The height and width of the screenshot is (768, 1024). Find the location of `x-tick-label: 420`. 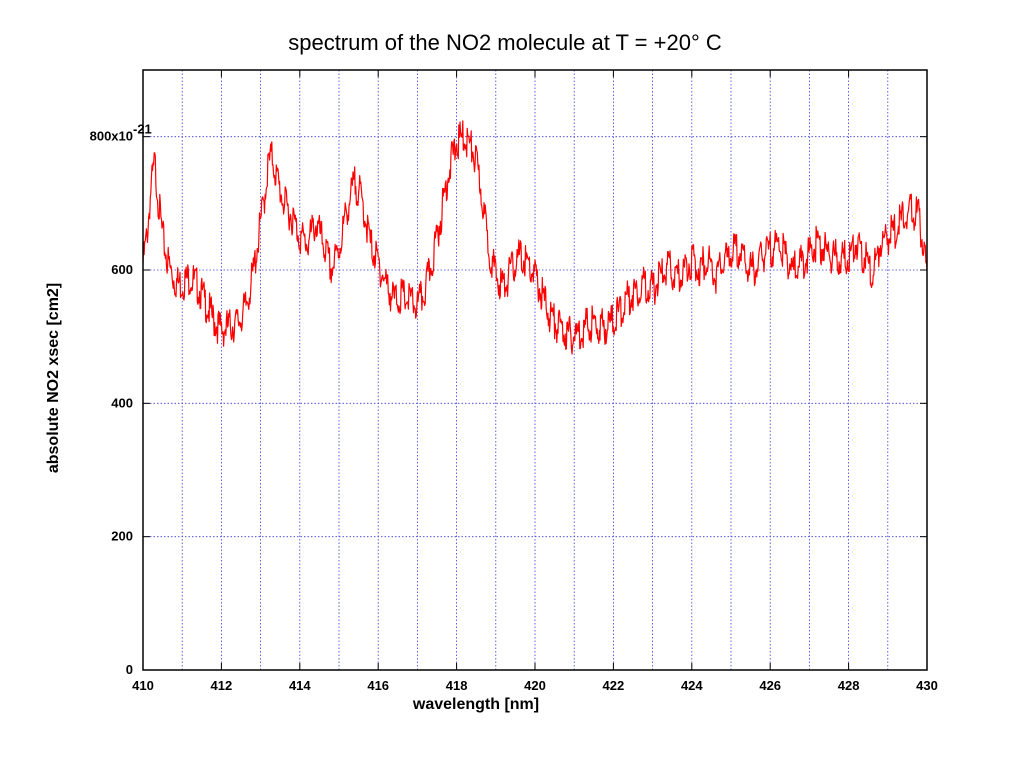

x-tick-label: 420 is located at coordinates (535, 685).